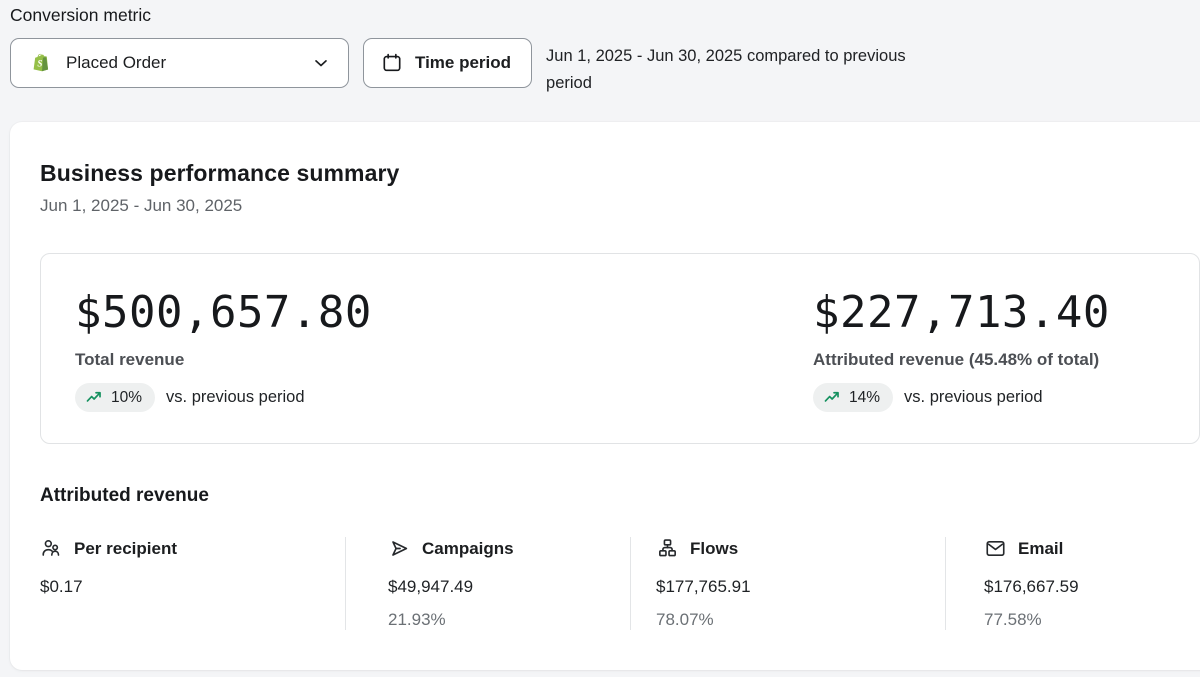  What do you see at coordinates (865, 397) in the screenshot?
I see `attributed-revenue-change-value: 14%` at bounding box center [865, 397].